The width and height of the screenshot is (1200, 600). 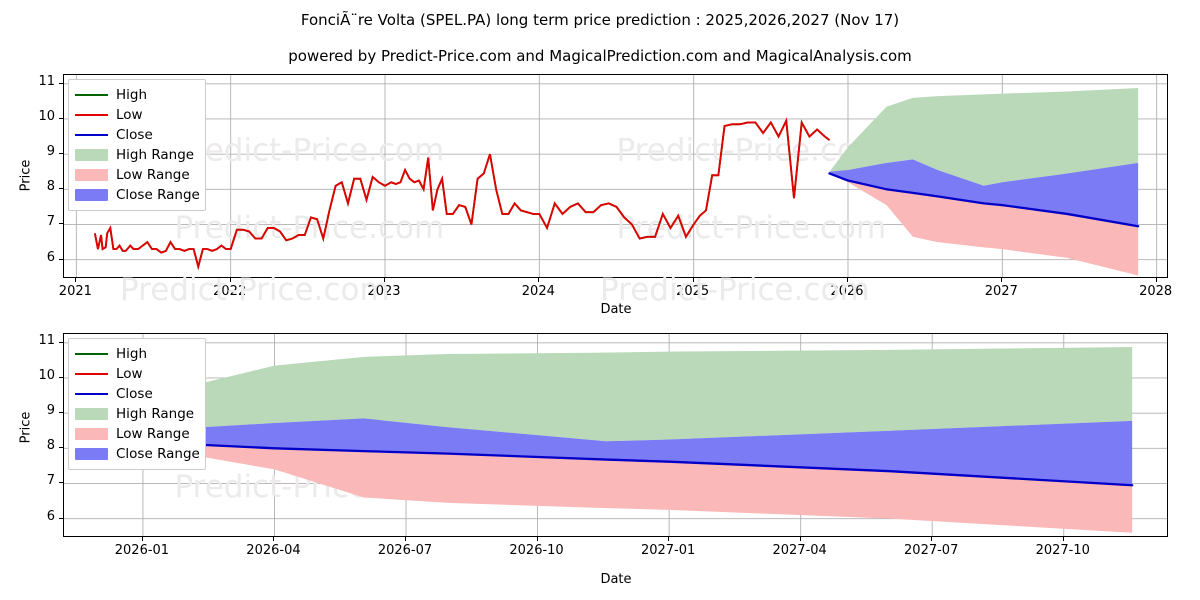 I want to click on bottom-legend-item-high-range: High Range, so click(x=136, y=414).